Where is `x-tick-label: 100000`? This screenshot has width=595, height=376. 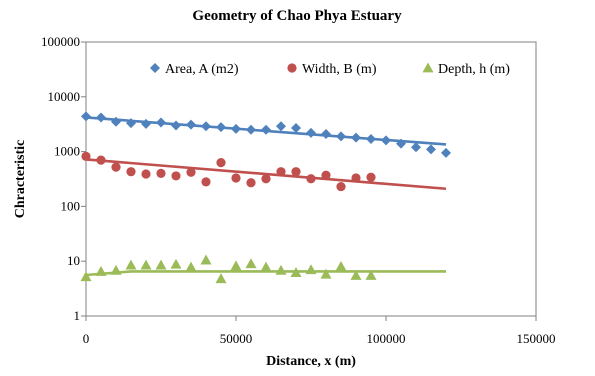 x-tick-label: 100000 is located at coordinates (386, 338).